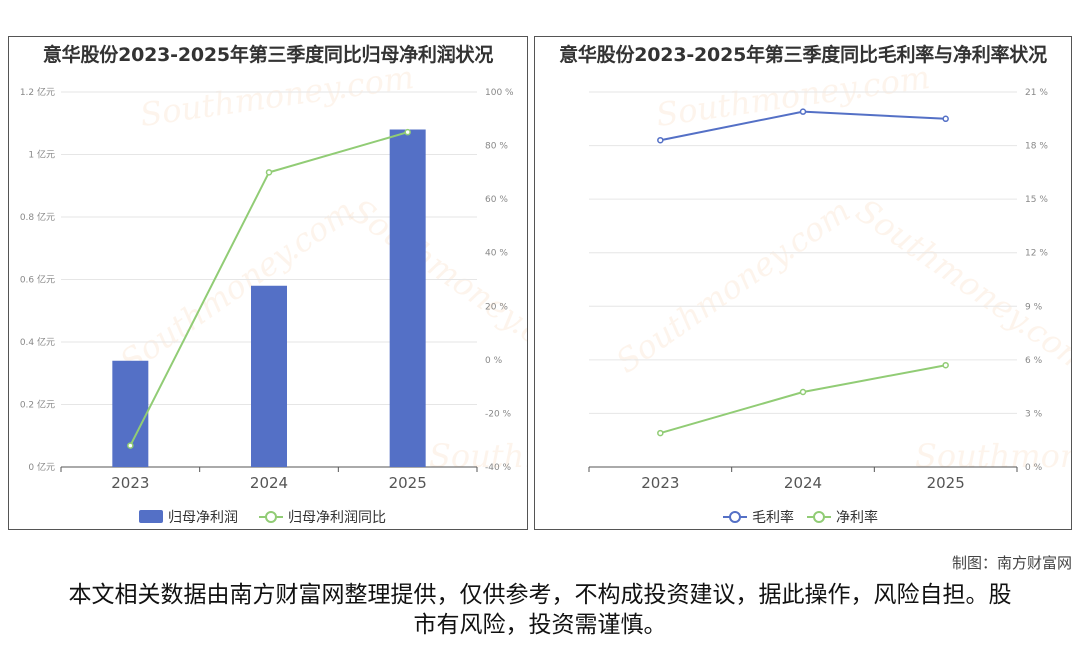 The image size is (1080, 646). Describe the element at coordinates (857, 517) in the screenshot. I see `legend-label: 净利率` at that location.